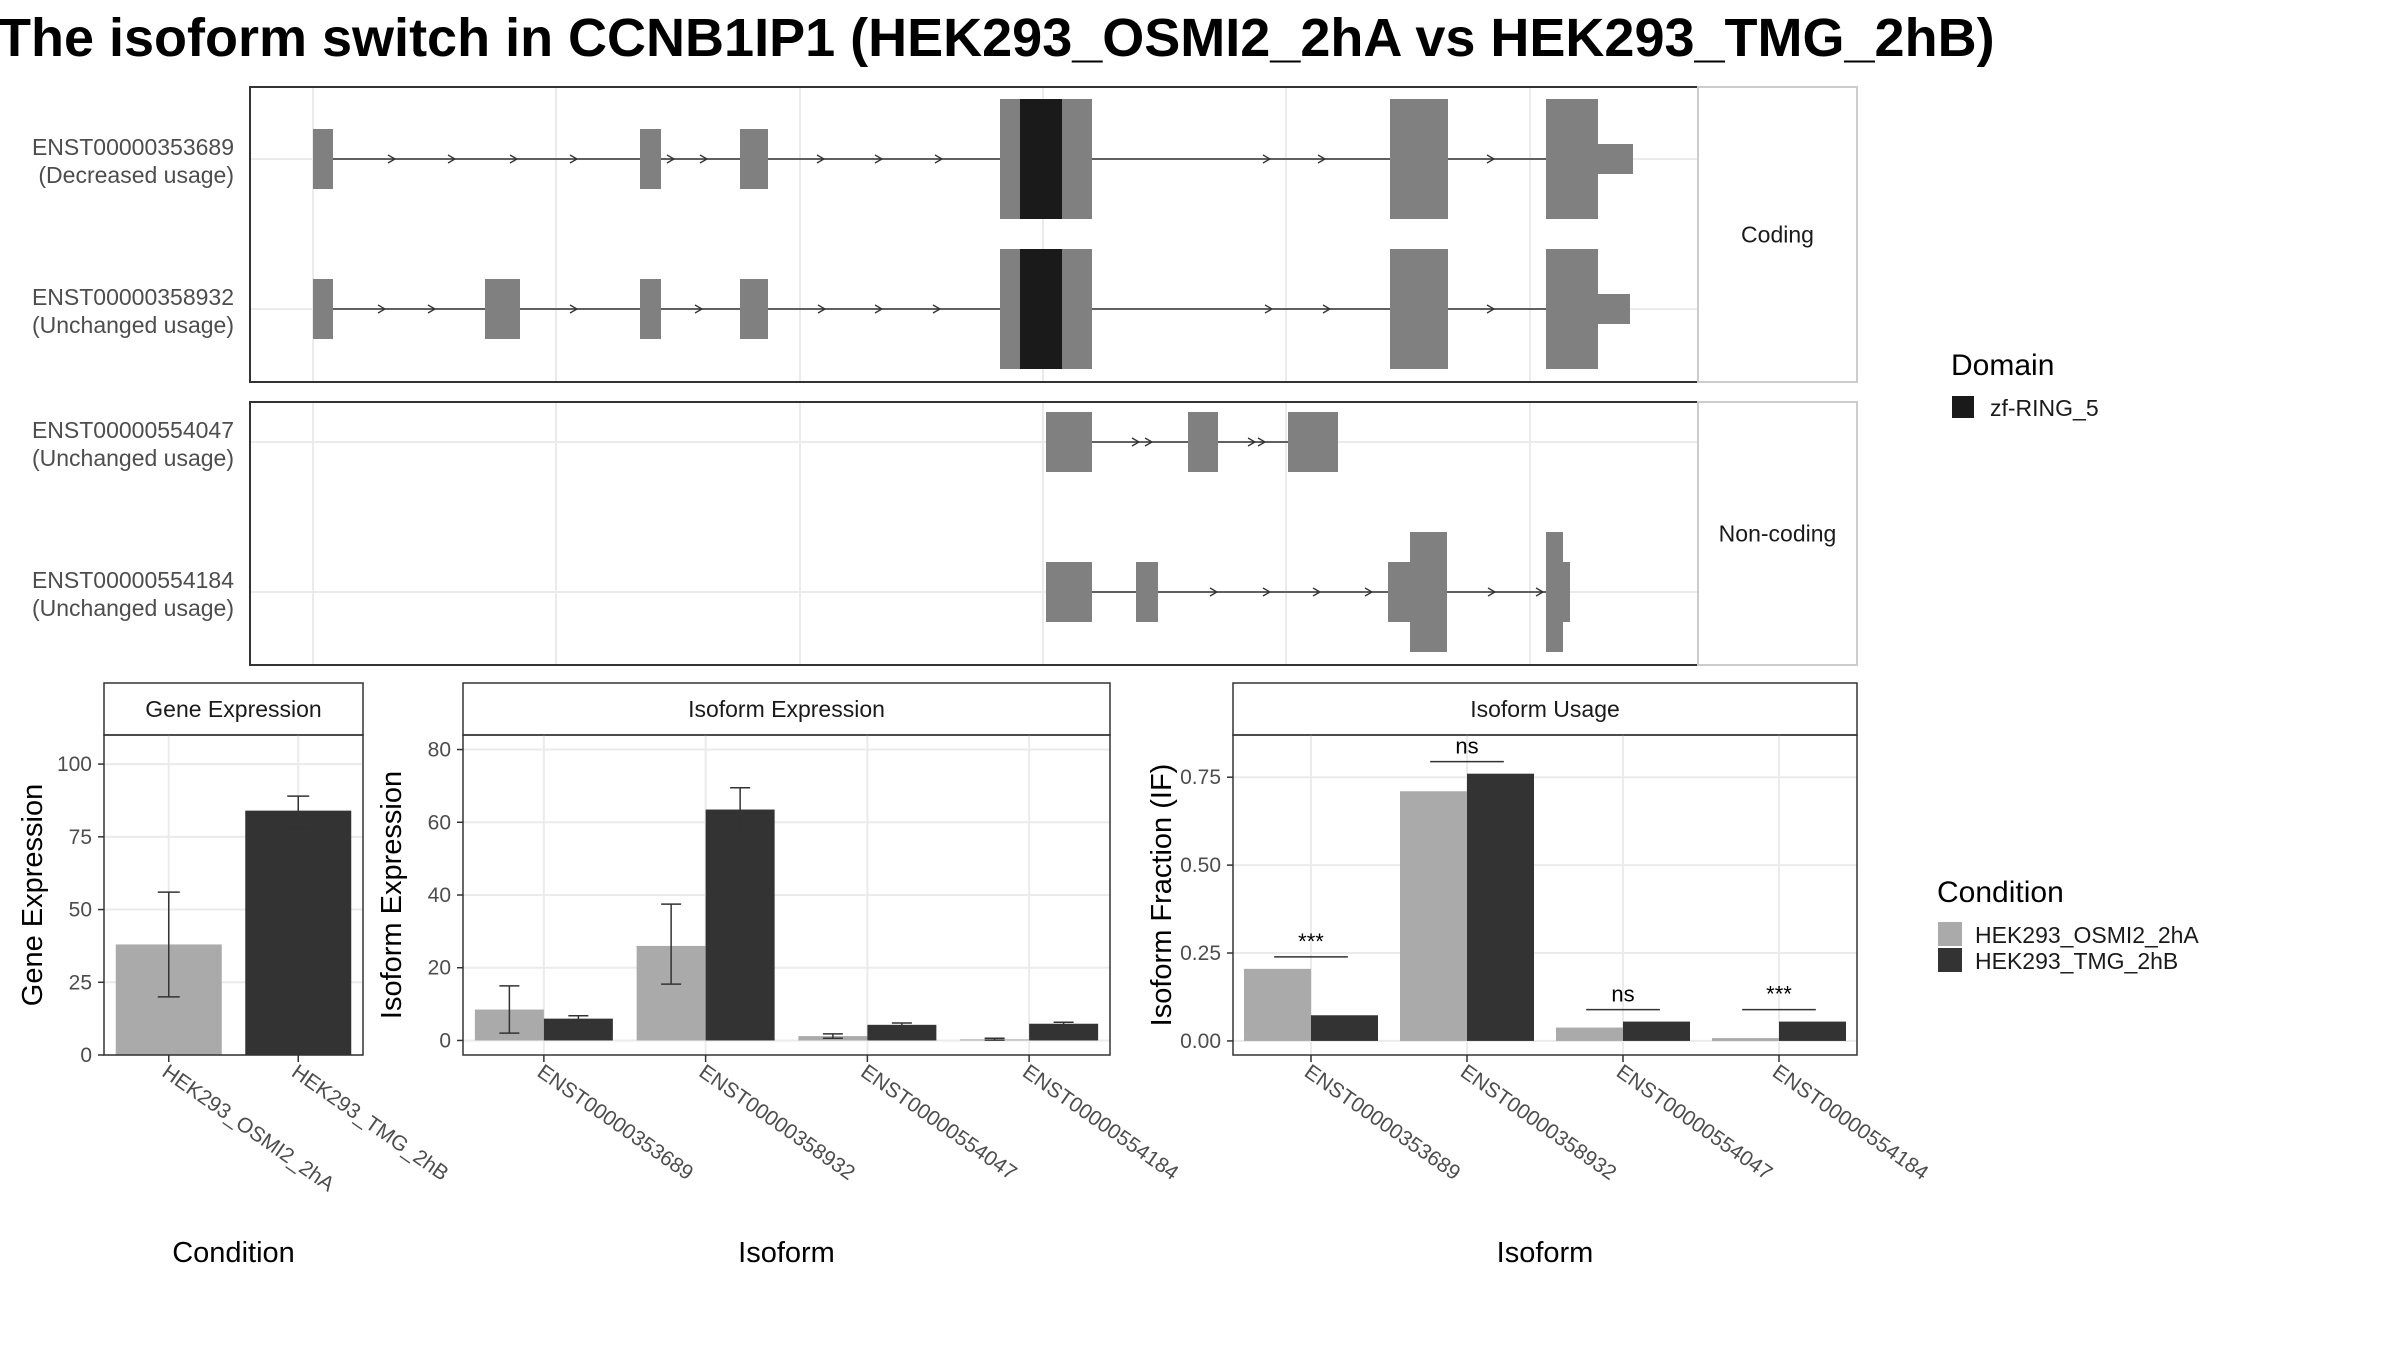 The height and width of the screenshot is (1350, 2400). Describe the element at coordinates (74, 764) in the screenshot. I see `y-tick-label: 100` at that location.